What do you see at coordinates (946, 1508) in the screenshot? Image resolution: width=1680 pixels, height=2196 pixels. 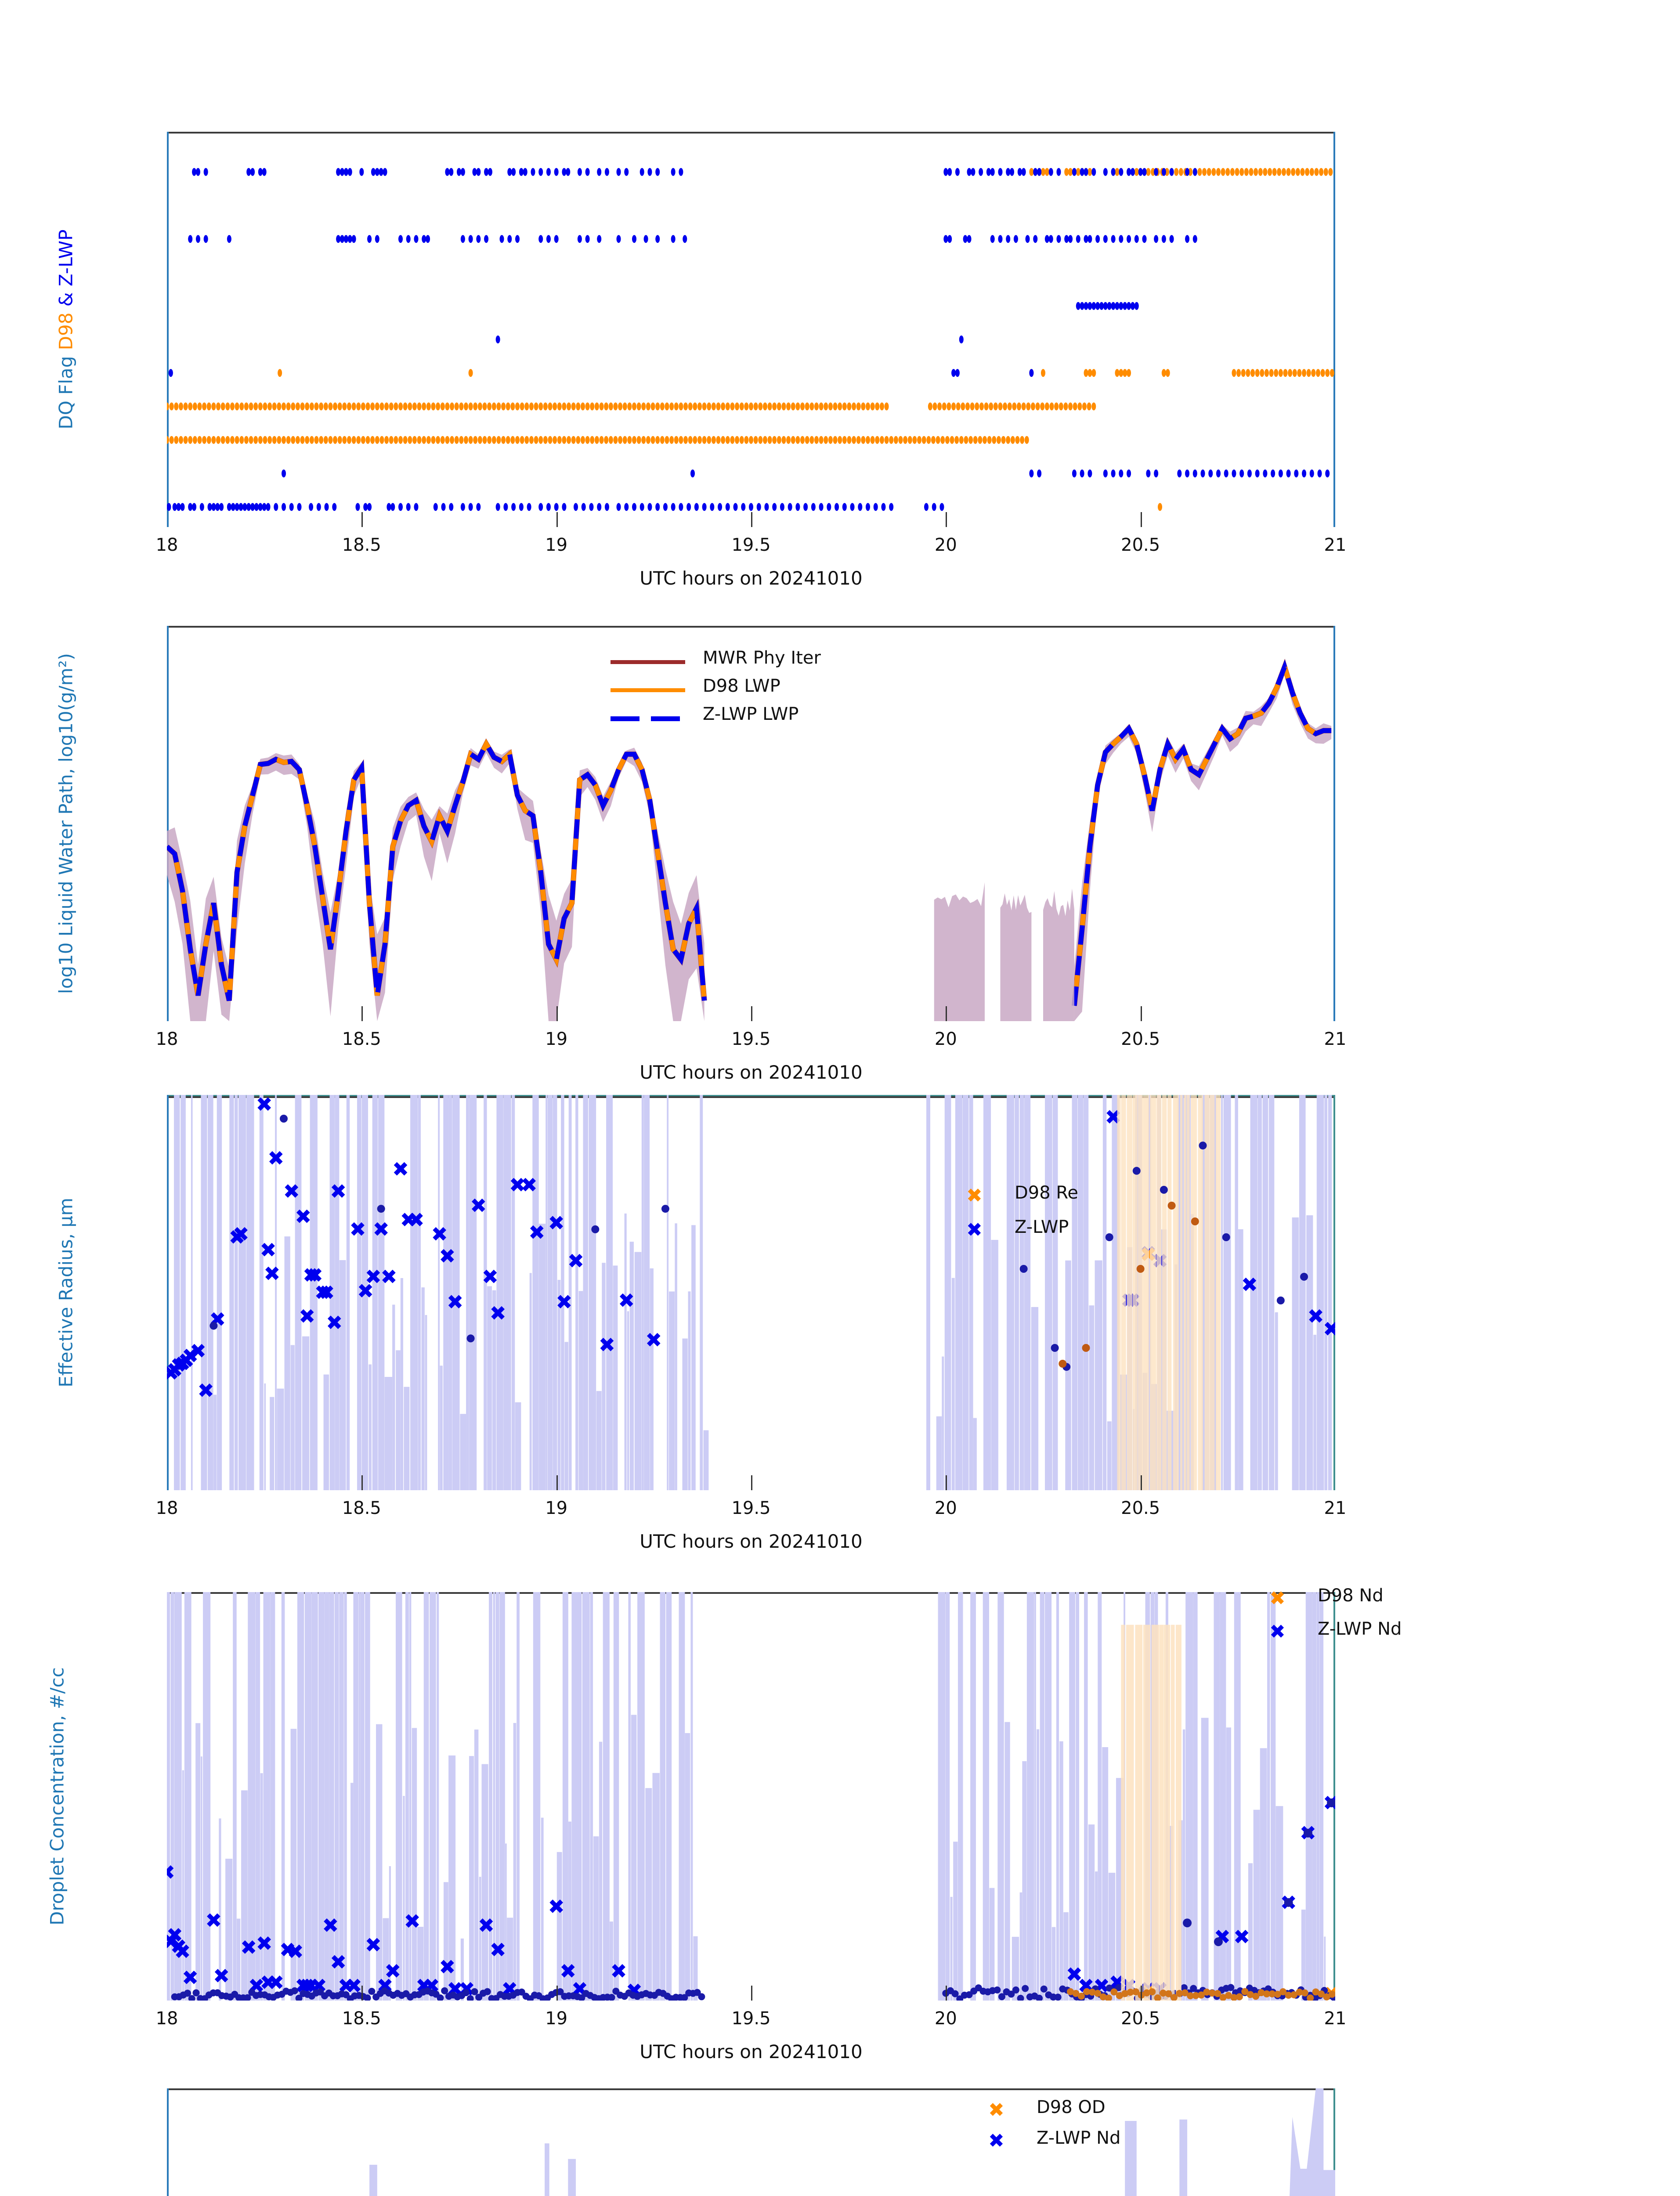 I see `x-tick-label: 20` at bounding box center [946, 1508].